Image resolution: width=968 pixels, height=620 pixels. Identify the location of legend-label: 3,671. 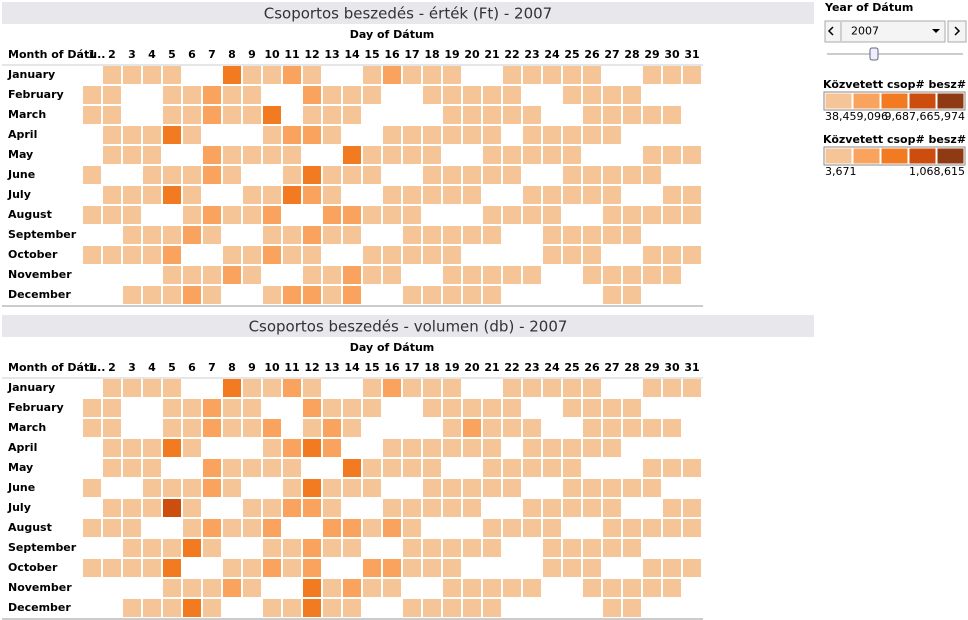
(841, 171).